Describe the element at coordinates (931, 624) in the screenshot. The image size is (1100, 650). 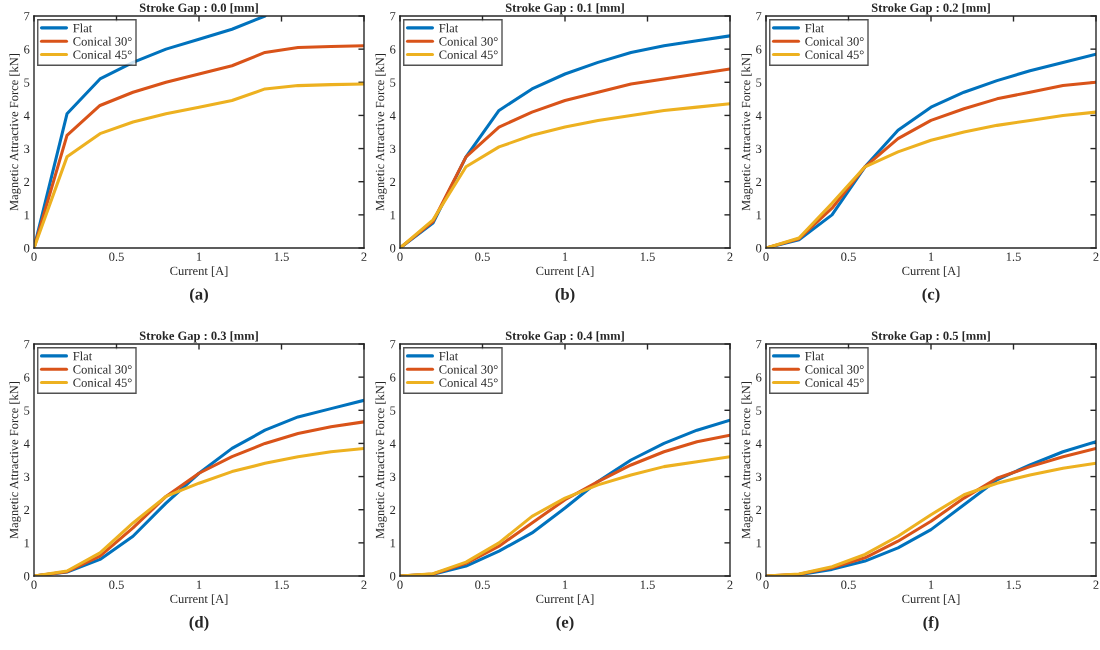
I see `text: (f)` at that location.